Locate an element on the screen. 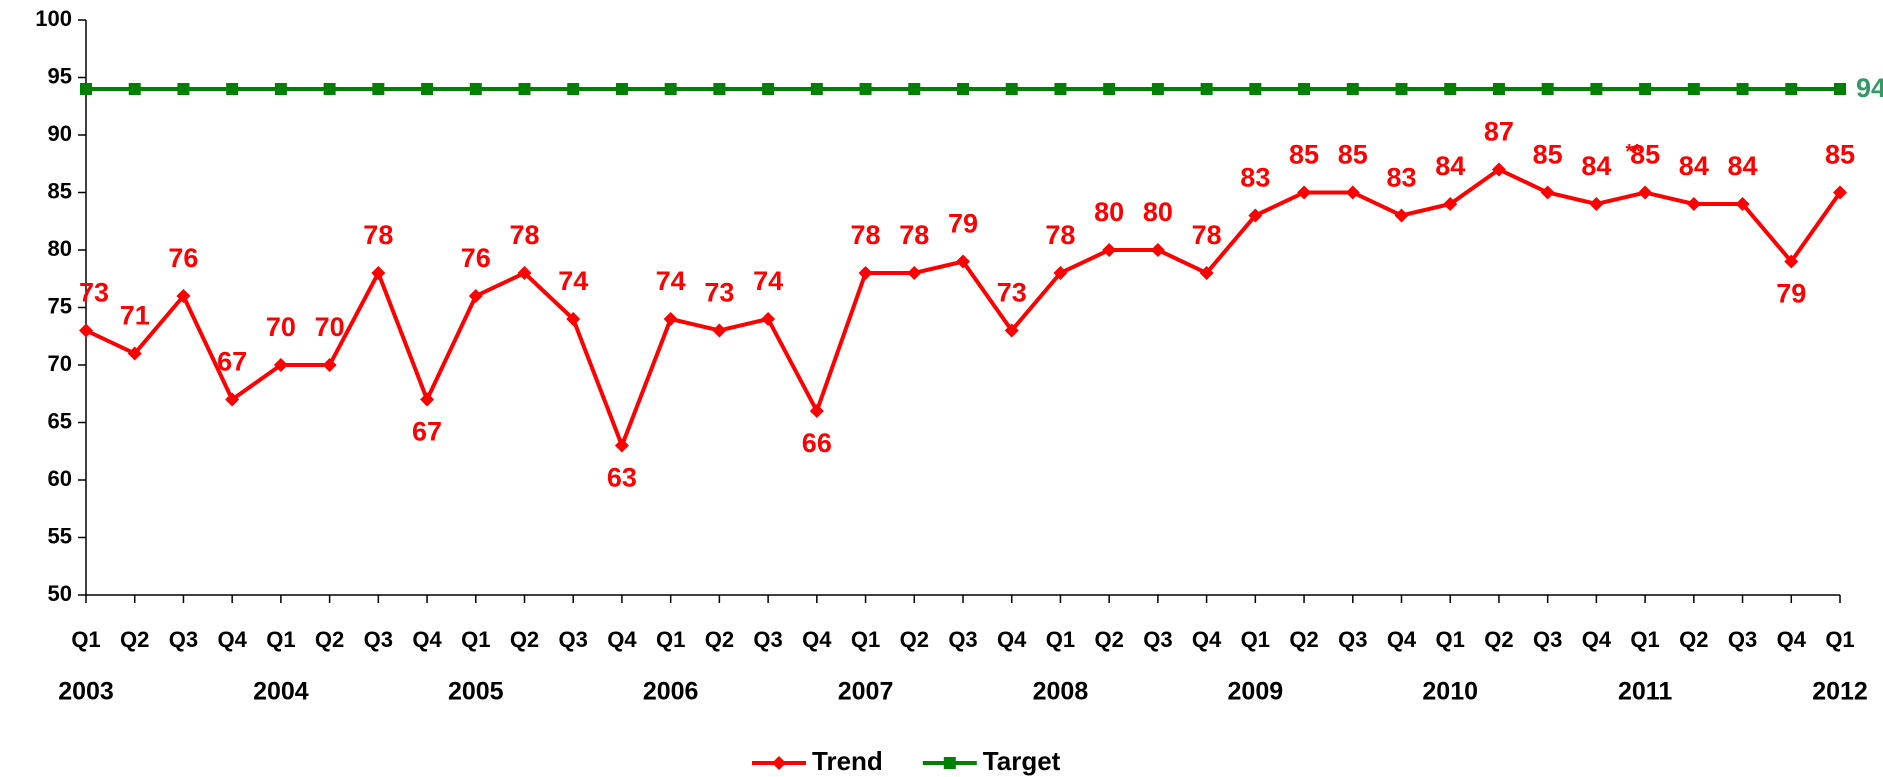  year-label: 2011 is located at coordinates (1645, 692).